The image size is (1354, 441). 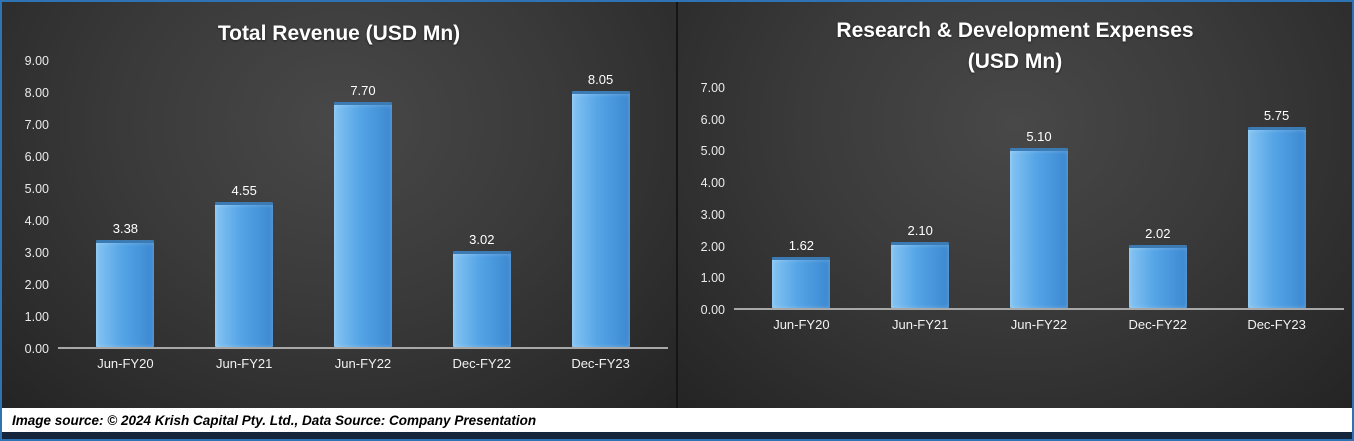 What do you see at coordinates (920, 230) in the screenshot?
I see `bar-value-label: 2.10` at bounding box center [920, 230].